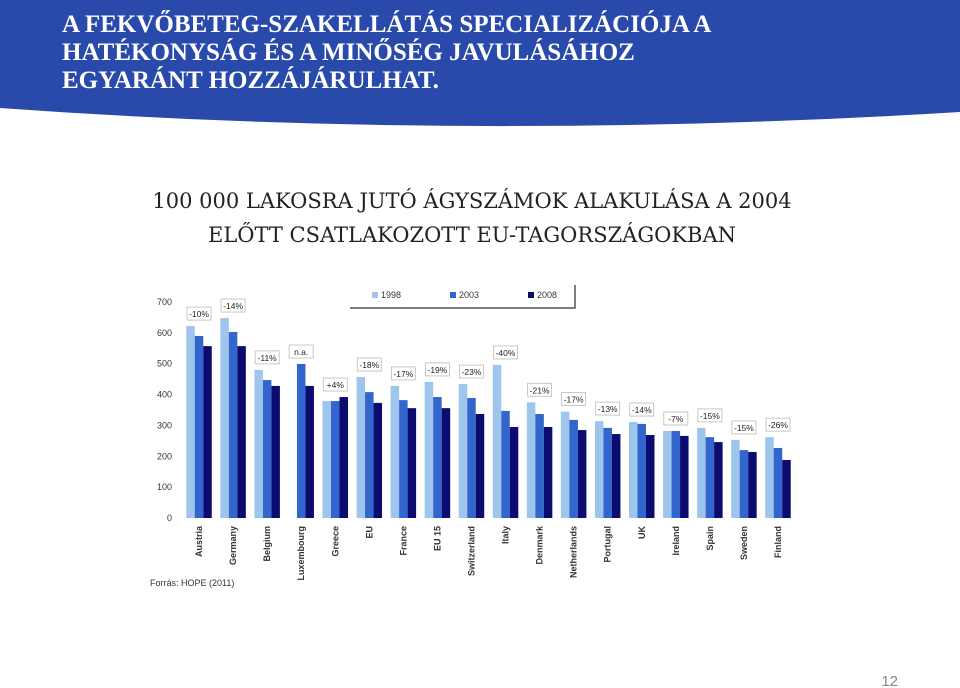 The image size is (960, 688). Describe the element at coordinates (164, 456) in the screenshot. I see `y-tick-label: 200` at that location.